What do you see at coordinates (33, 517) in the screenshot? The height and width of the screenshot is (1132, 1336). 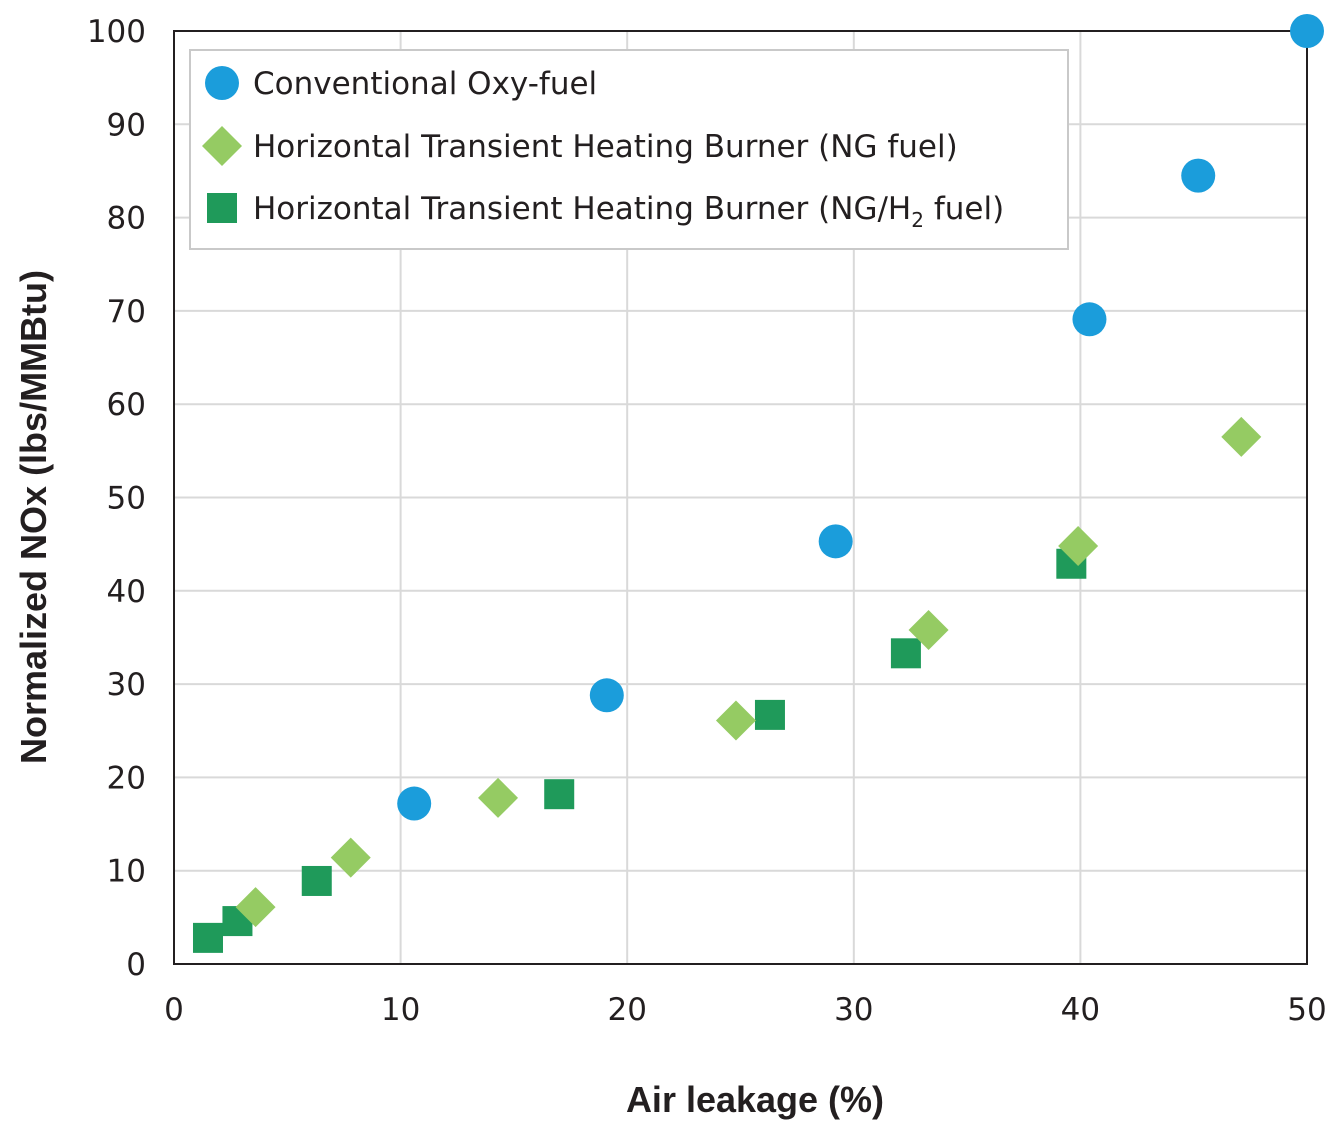 I see `y-axis-title: Normalized NOx (lbs/MMBtu)` at bounding box center [33, 517].